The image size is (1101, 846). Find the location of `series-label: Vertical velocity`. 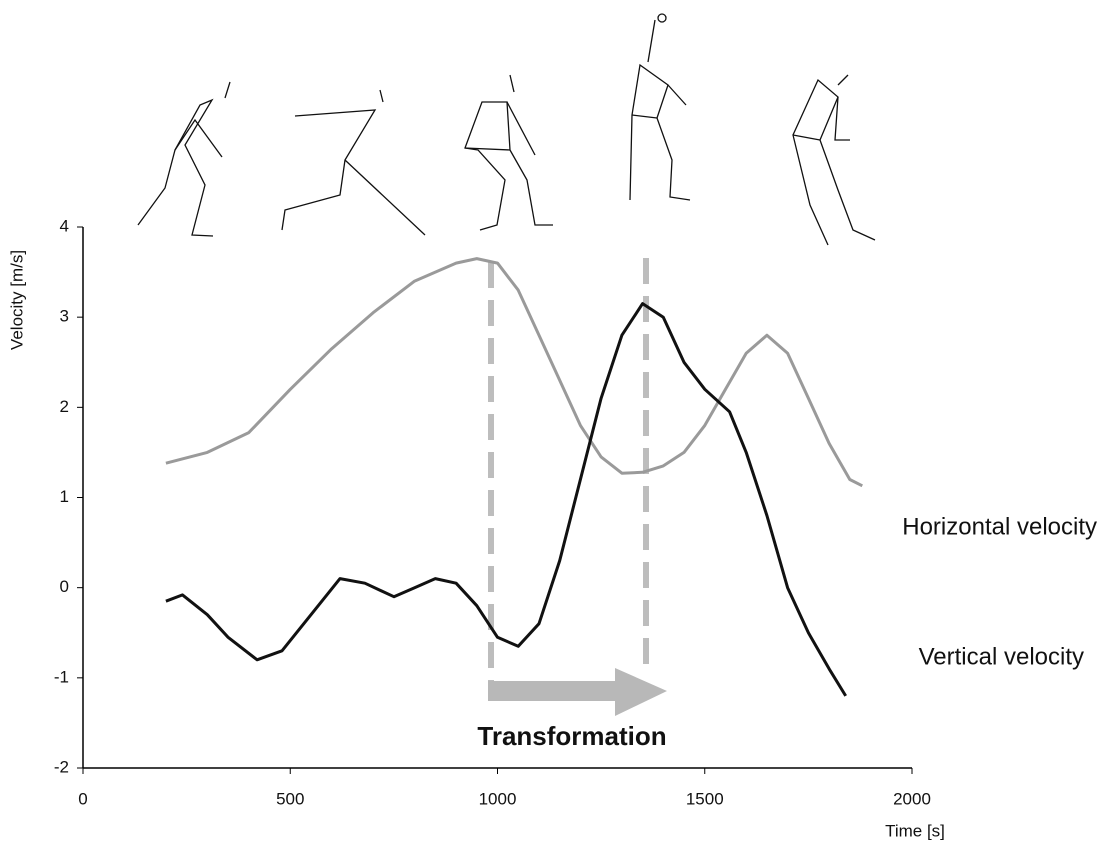

series-label: Vertical velocity is located at coordinates (1001, 656).